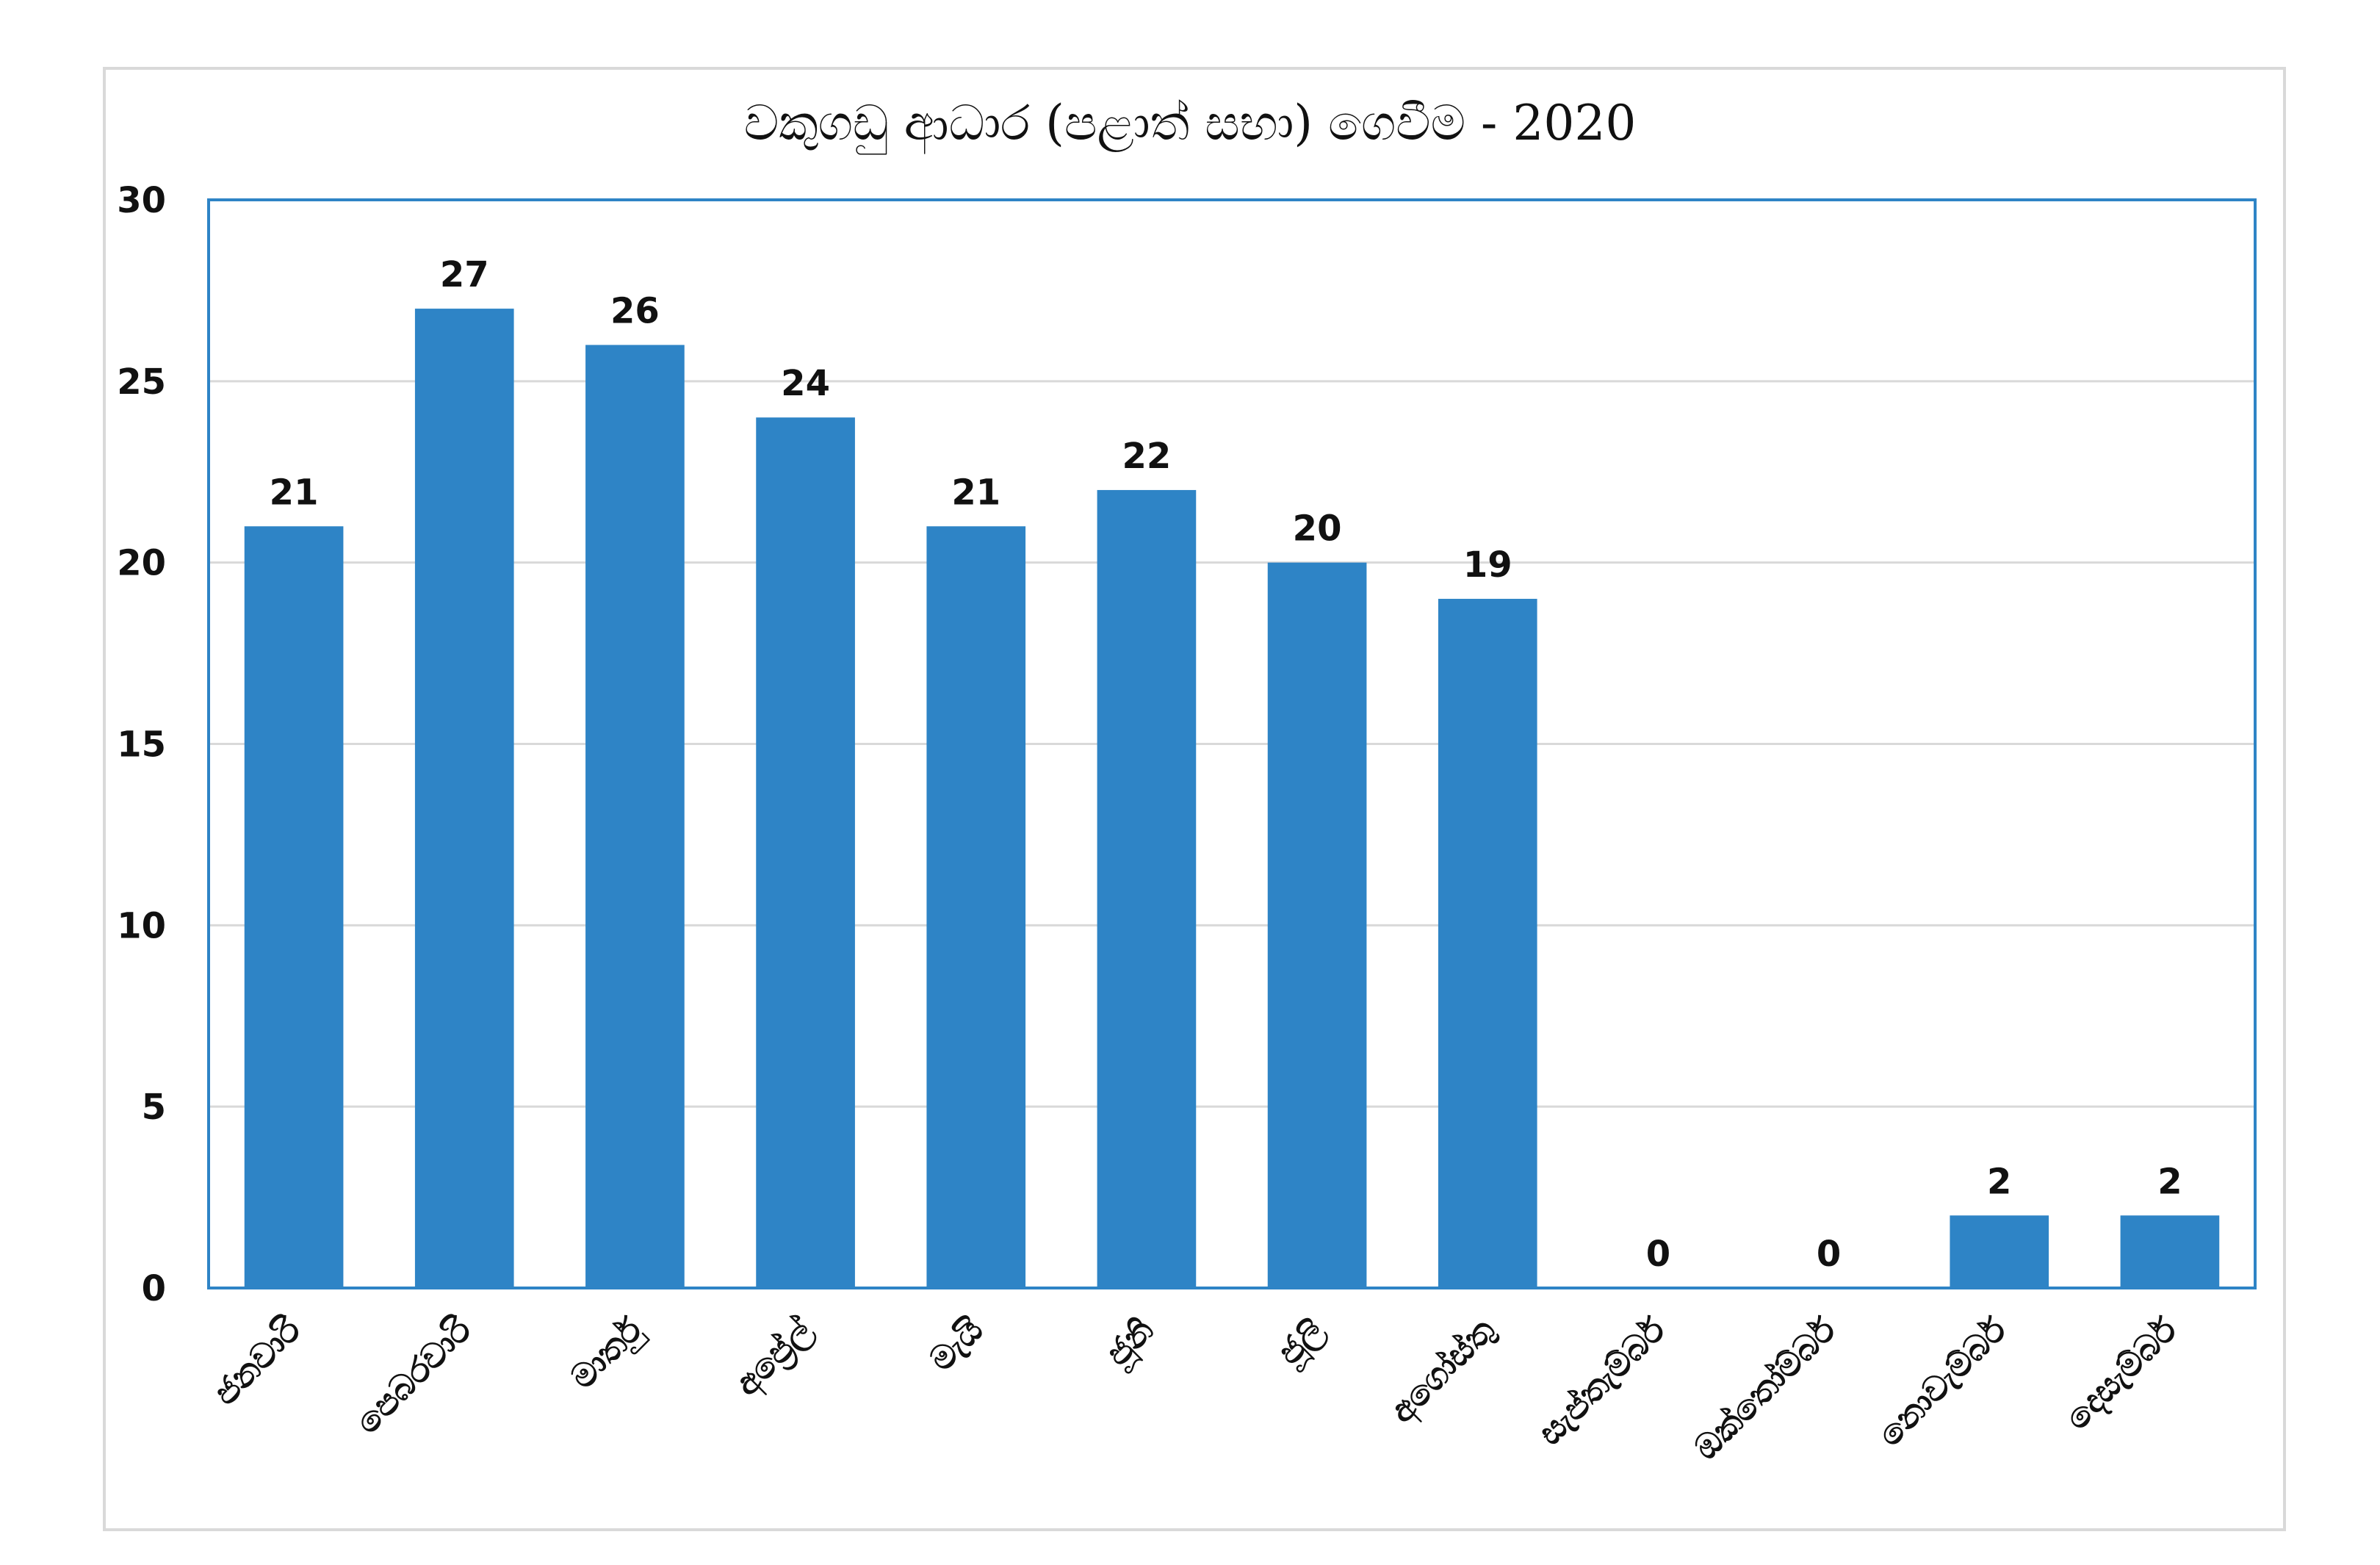 The image size is (2380, 1565). I want to click on chart-title: වකුගඩු ආධාර (පළාත් සභා) ගෙවීම - 2020, so click(1190, 124).